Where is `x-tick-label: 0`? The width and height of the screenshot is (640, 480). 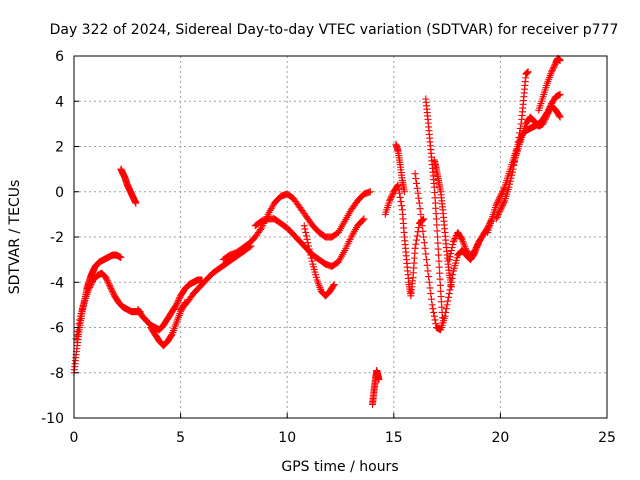
x-tick-label: 0 is located at coordinates (74, 438).